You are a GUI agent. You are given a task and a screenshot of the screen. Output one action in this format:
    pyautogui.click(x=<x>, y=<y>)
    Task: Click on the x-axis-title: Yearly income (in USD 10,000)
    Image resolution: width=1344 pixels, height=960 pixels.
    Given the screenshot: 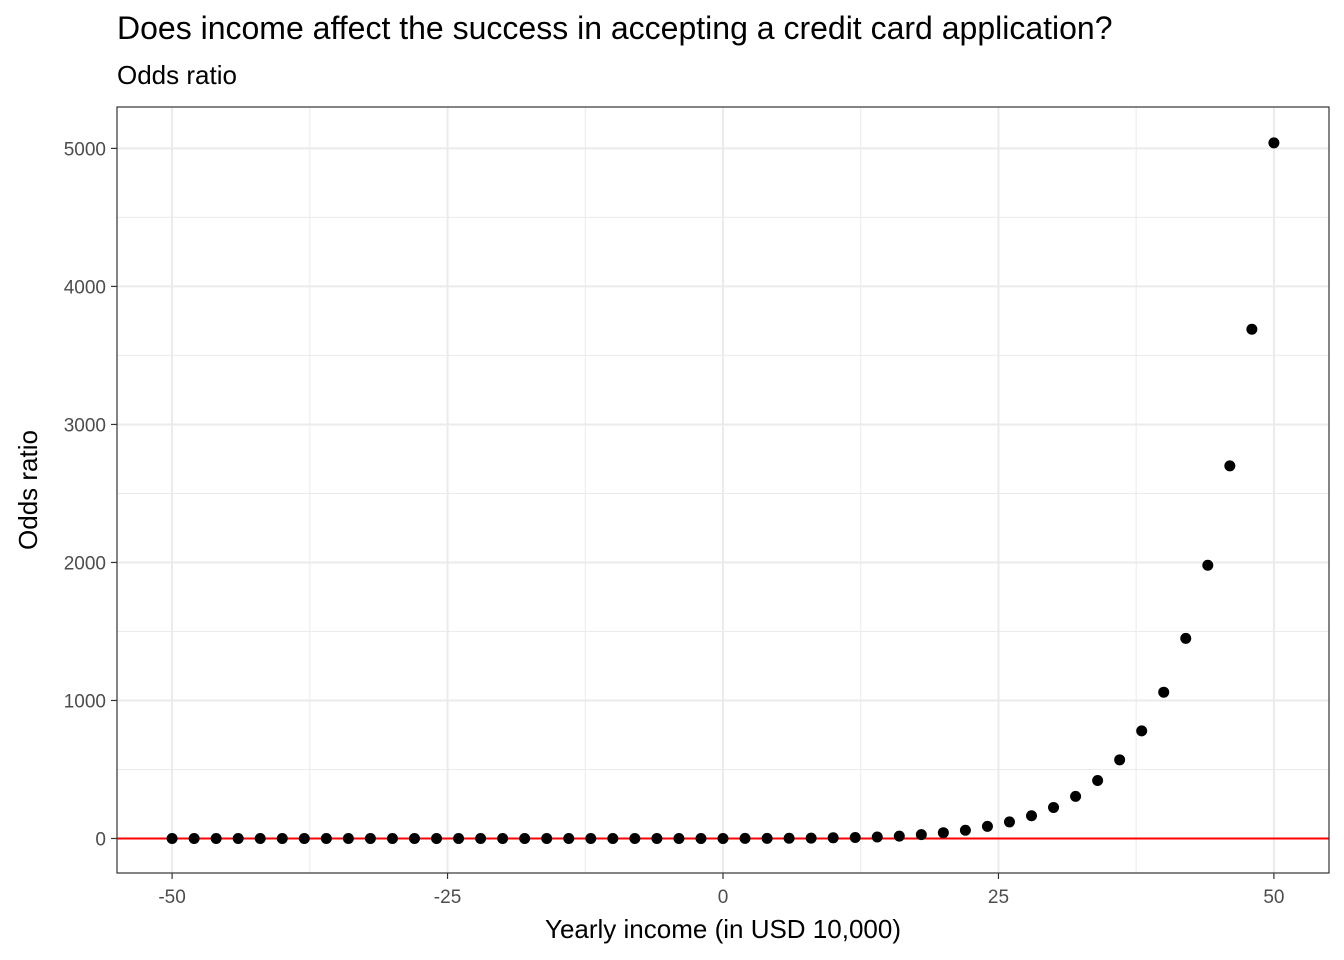 What is the action you would take?
    pyautogui.click(x=723, y=929)
    